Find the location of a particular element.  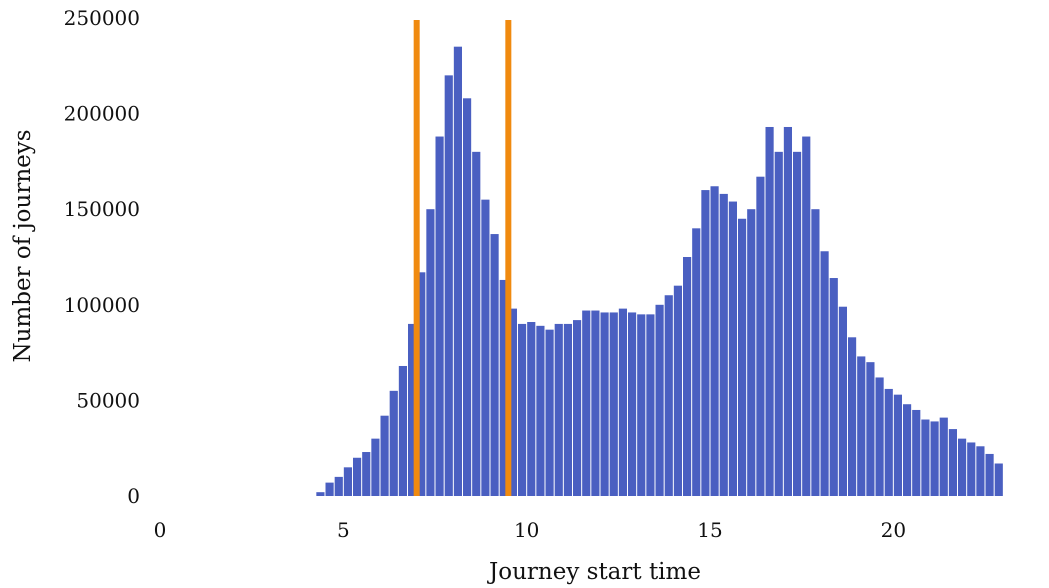

x-tick-label: 5 is located at coordinates (343, 530).